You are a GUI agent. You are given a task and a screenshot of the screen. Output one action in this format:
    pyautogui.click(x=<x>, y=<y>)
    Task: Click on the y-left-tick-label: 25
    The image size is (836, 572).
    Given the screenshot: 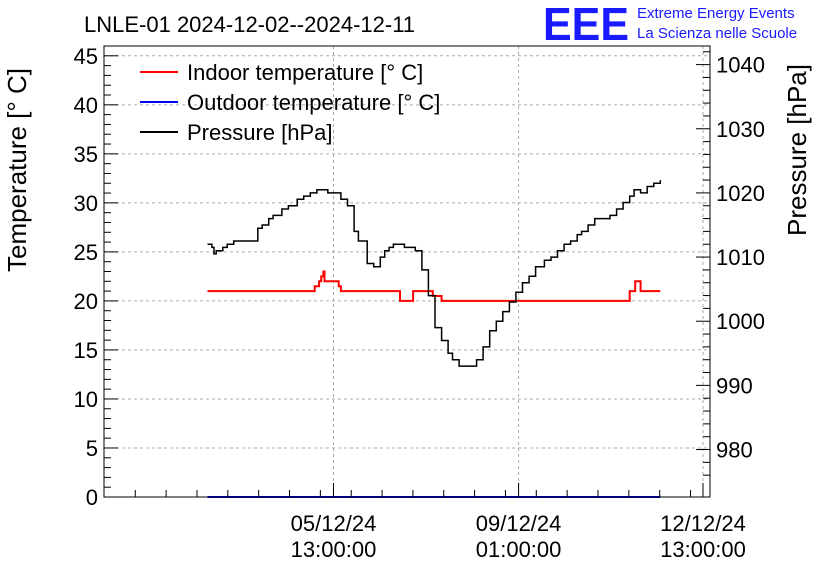 What is the action you would take?
    pyautogui.click(x=86, y=252)
    